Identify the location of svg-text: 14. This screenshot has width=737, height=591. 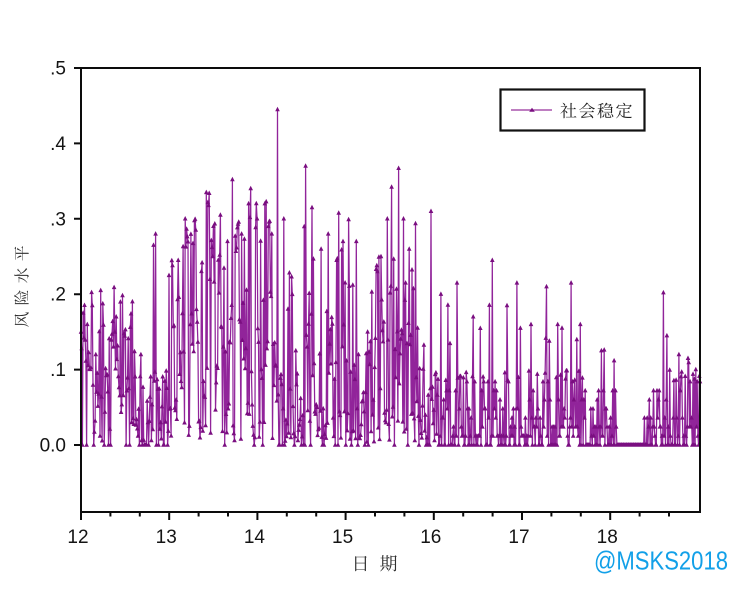
(255, 537).